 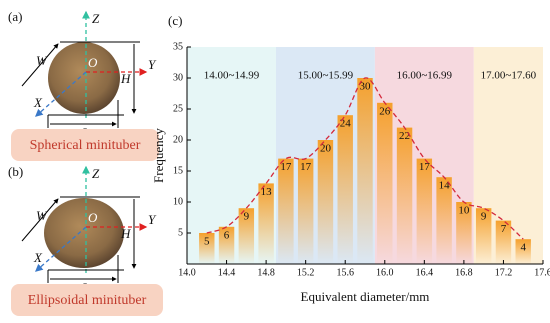 What do you see at coordinates (15, 171) in the screenshot?
I see `panel-label: (b)` at bounding box center [15, 171].